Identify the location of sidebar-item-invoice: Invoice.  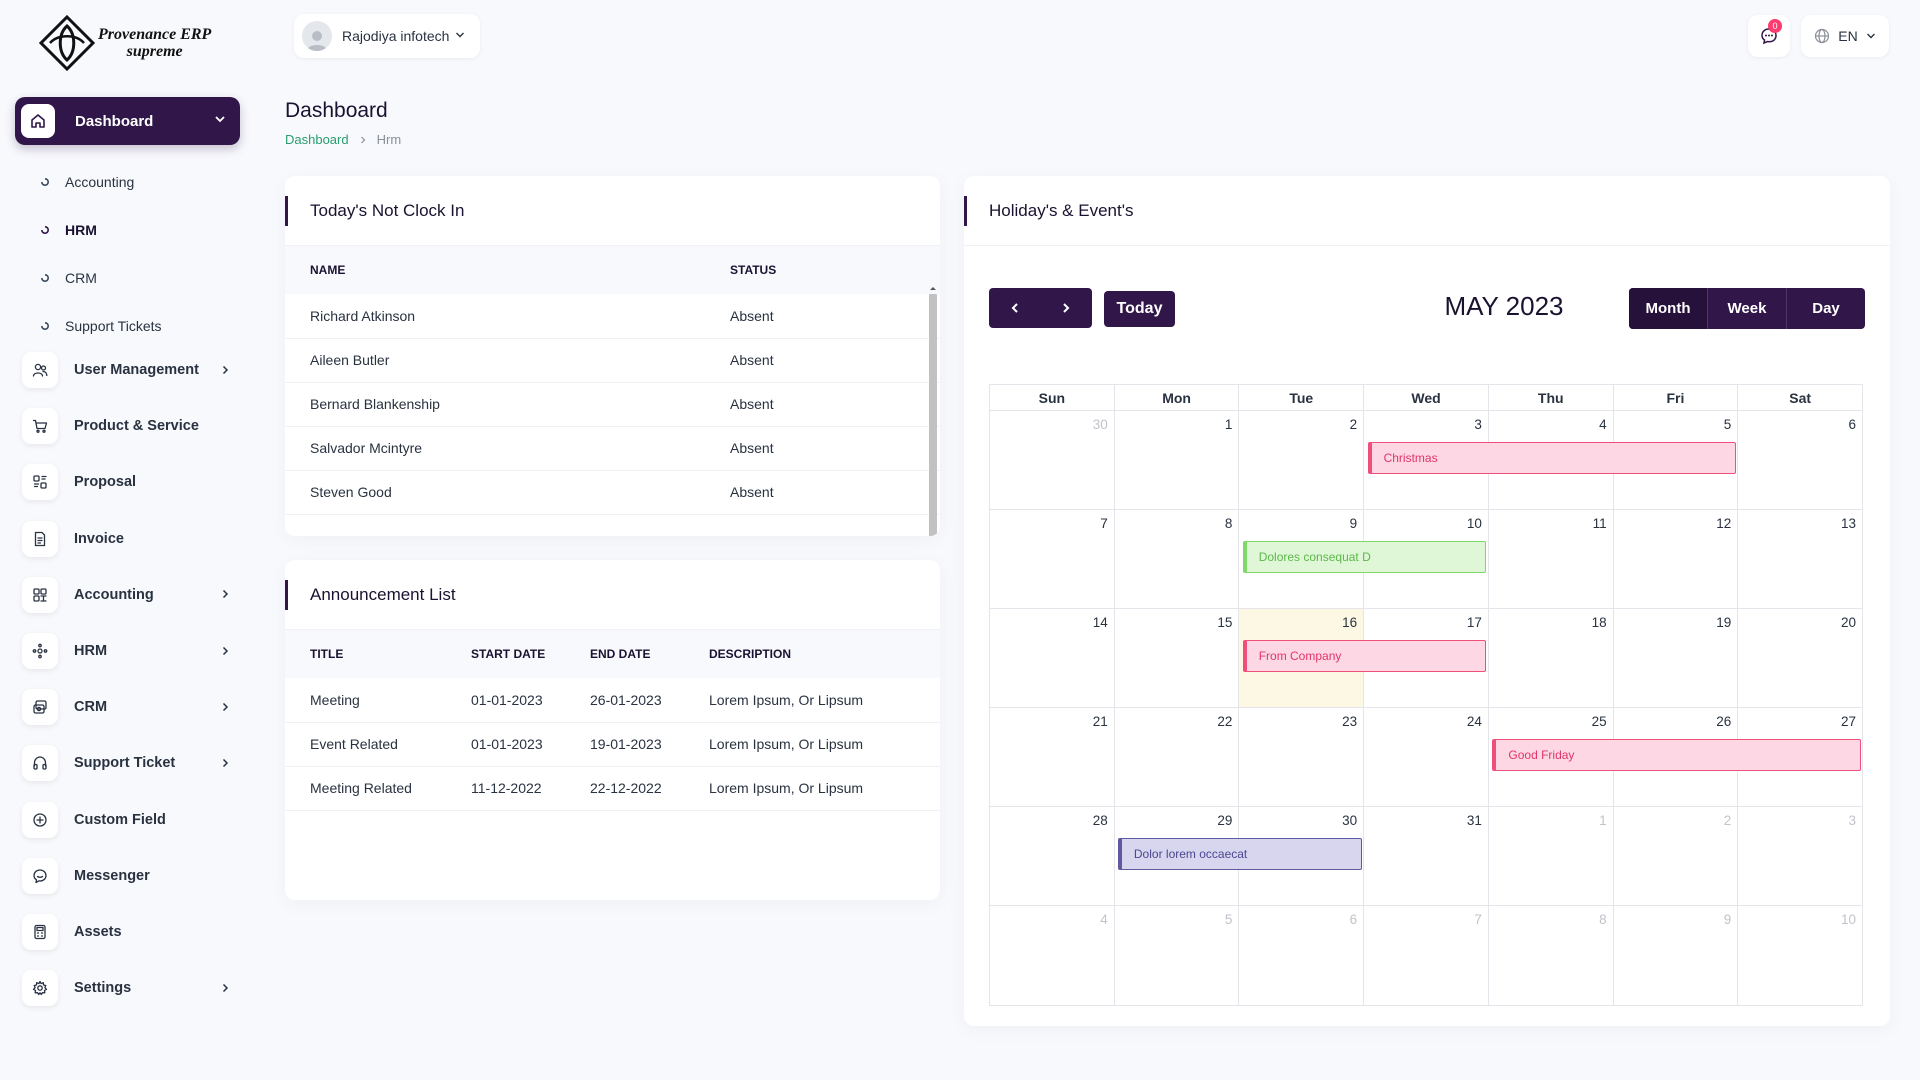
(127, 539).